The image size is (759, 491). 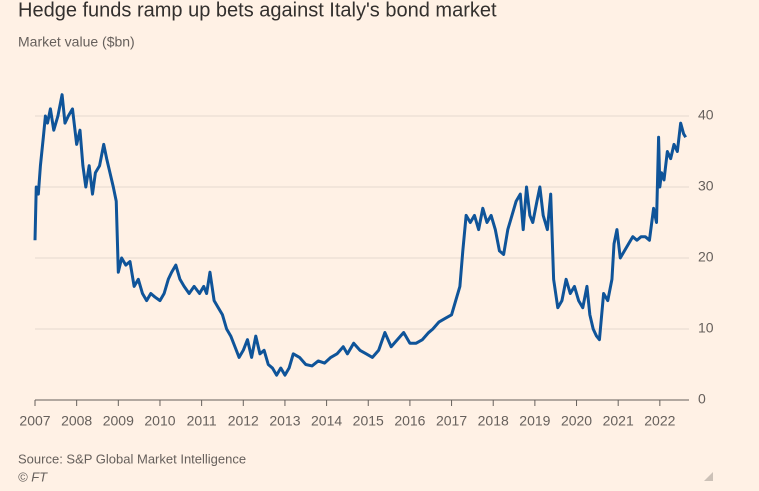 I want to click on x-tick-label: 2015, so click(x=368, y=421).